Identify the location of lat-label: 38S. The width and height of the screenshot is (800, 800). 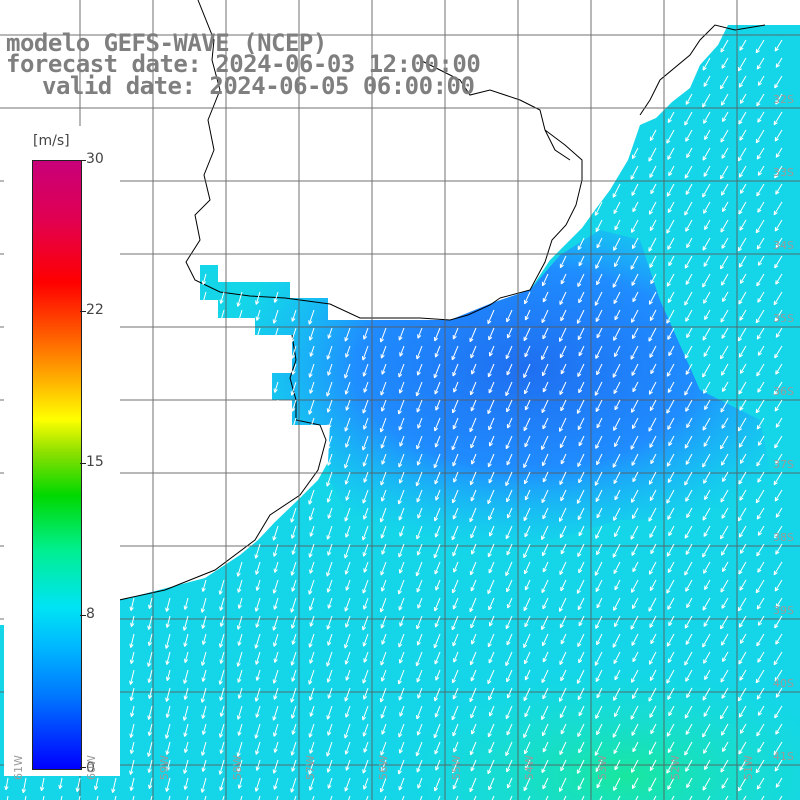
(783, 537).